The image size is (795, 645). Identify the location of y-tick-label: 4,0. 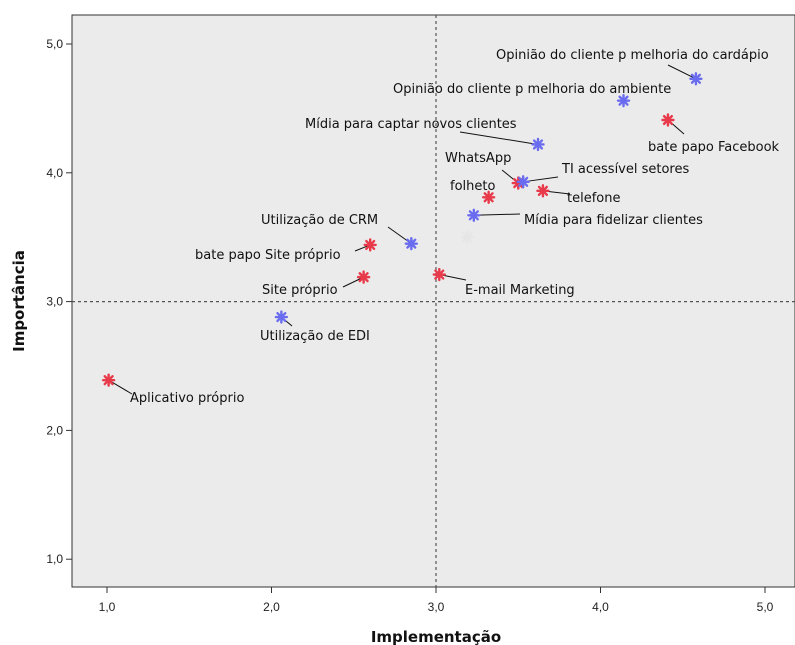
(54, 173).